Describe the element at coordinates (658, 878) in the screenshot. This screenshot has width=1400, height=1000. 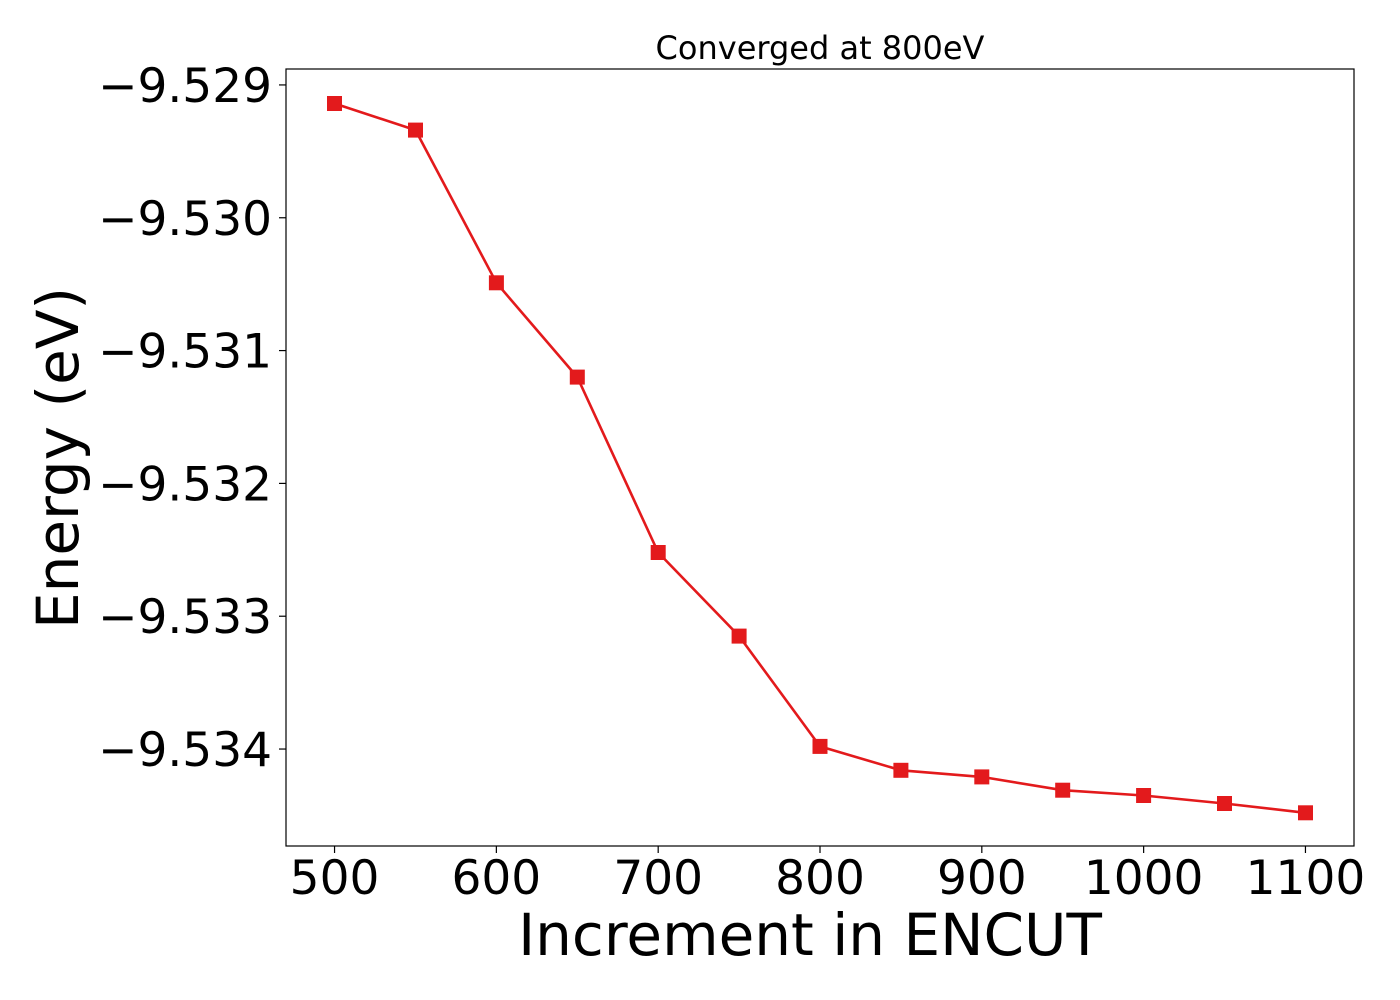
I see `x-tick-label: 700` at that location.